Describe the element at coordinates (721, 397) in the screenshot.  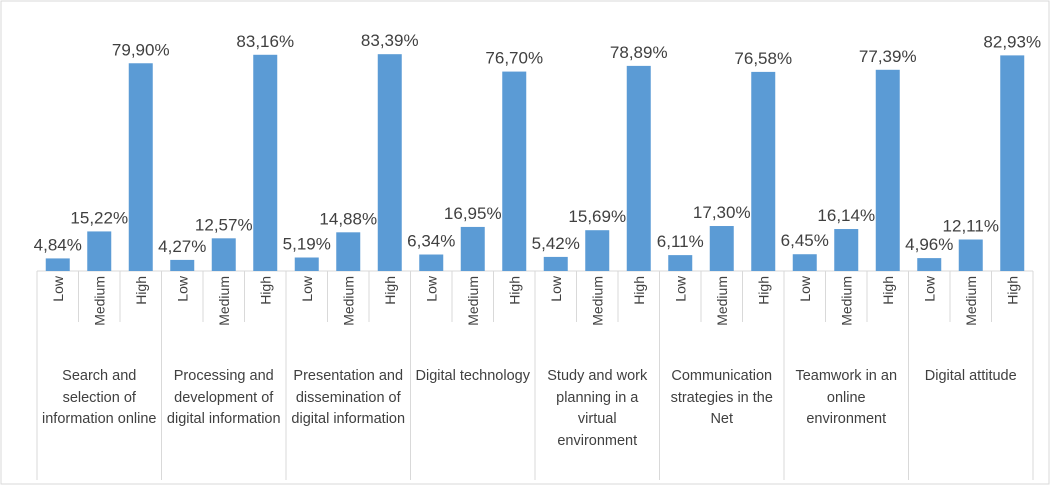
I see `group-label: Communication strategies in the Net` at that location.